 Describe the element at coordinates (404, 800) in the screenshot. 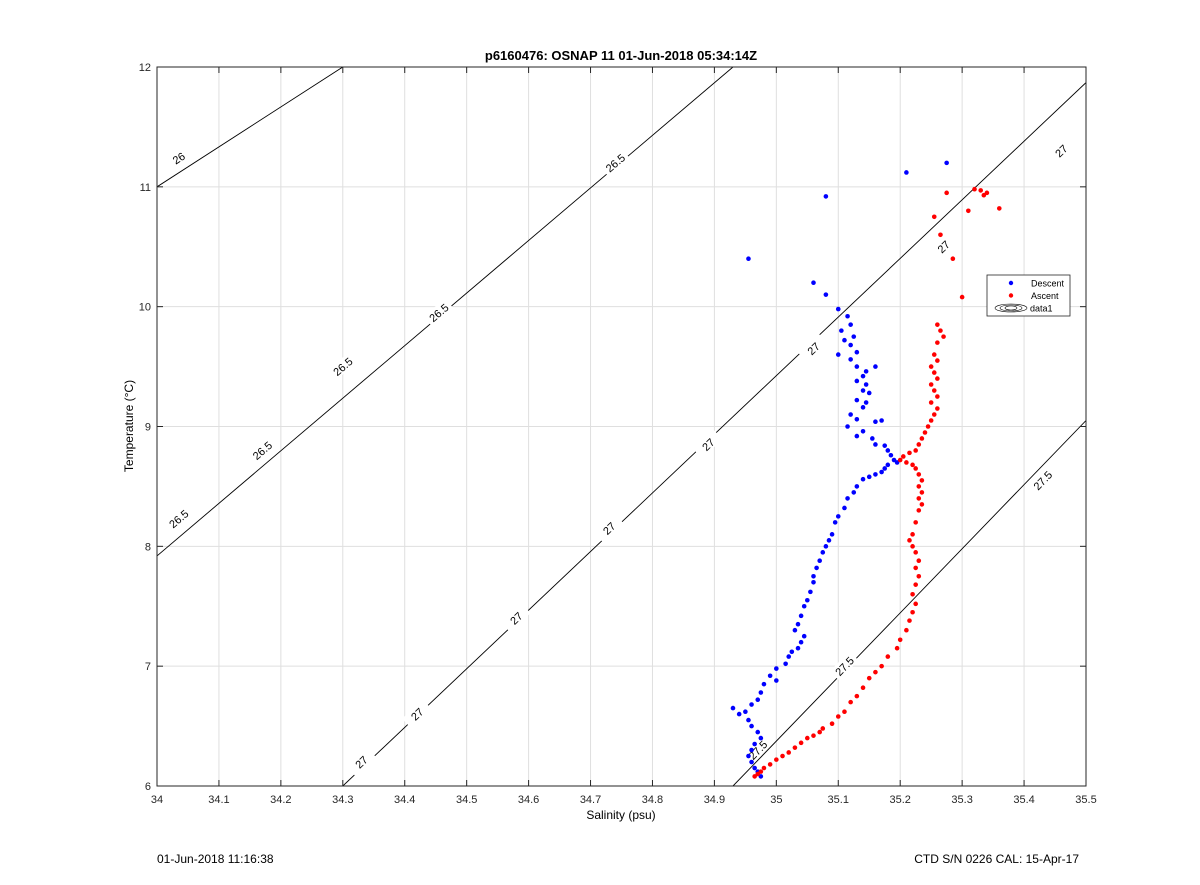

I see `x-tick-label: 34.4` at that location.